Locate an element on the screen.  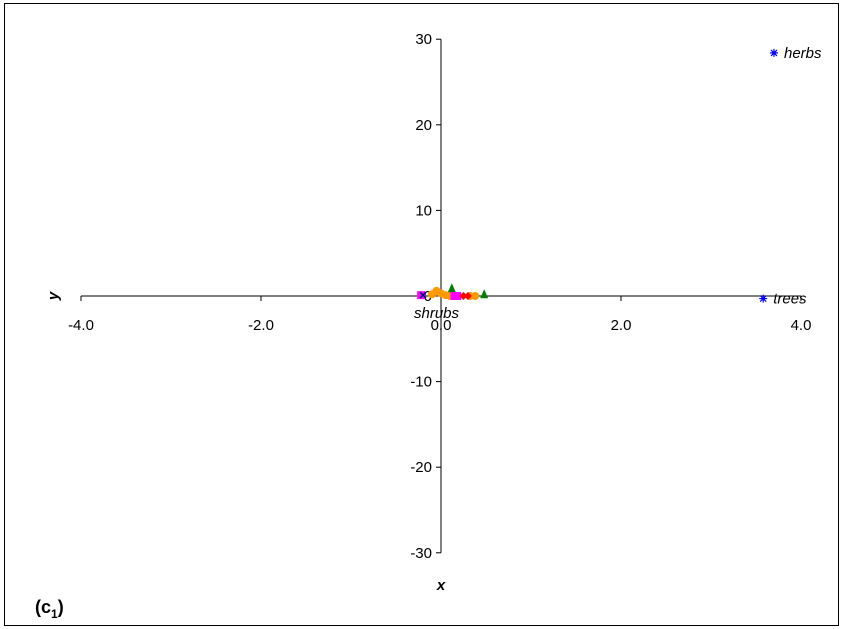
x-tick-label: 0.0 is located at coordinates (441, 325).